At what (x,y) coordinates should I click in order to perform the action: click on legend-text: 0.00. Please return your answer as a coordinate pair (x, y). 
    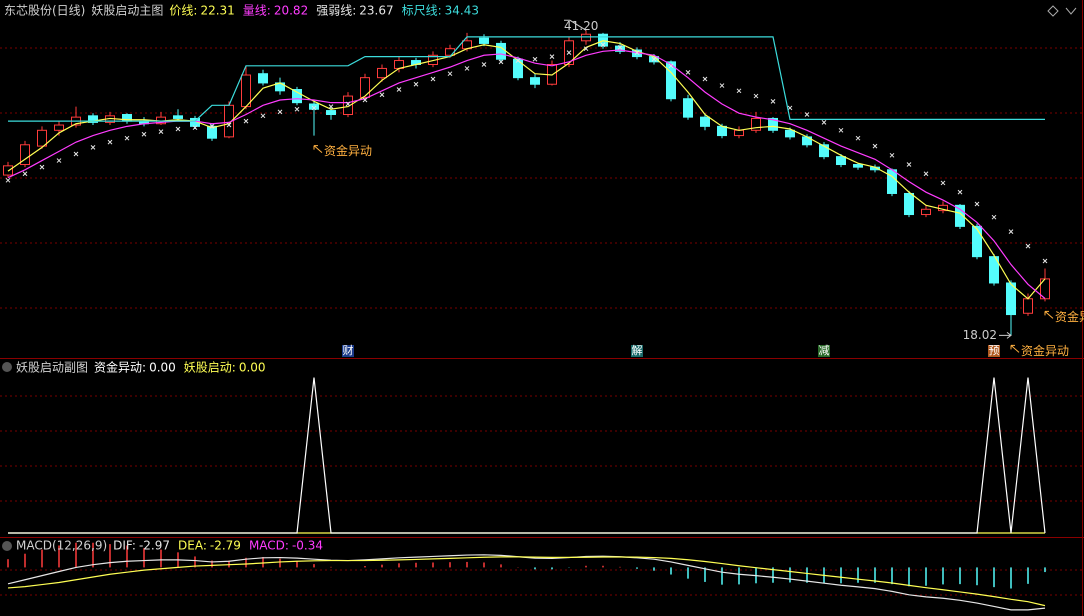
    Looking at the image, I should click on (162, 368).